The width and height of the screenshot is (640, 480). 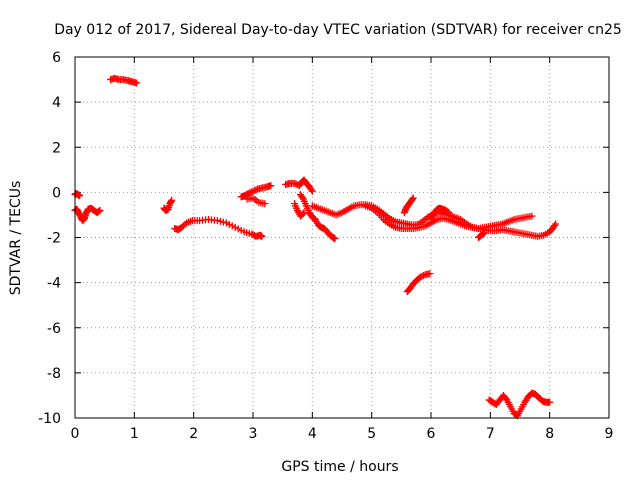 What do you see at coordinates (168, 205) in the screenshot?
I see `series-seg4` at bounding box center [168, 205].